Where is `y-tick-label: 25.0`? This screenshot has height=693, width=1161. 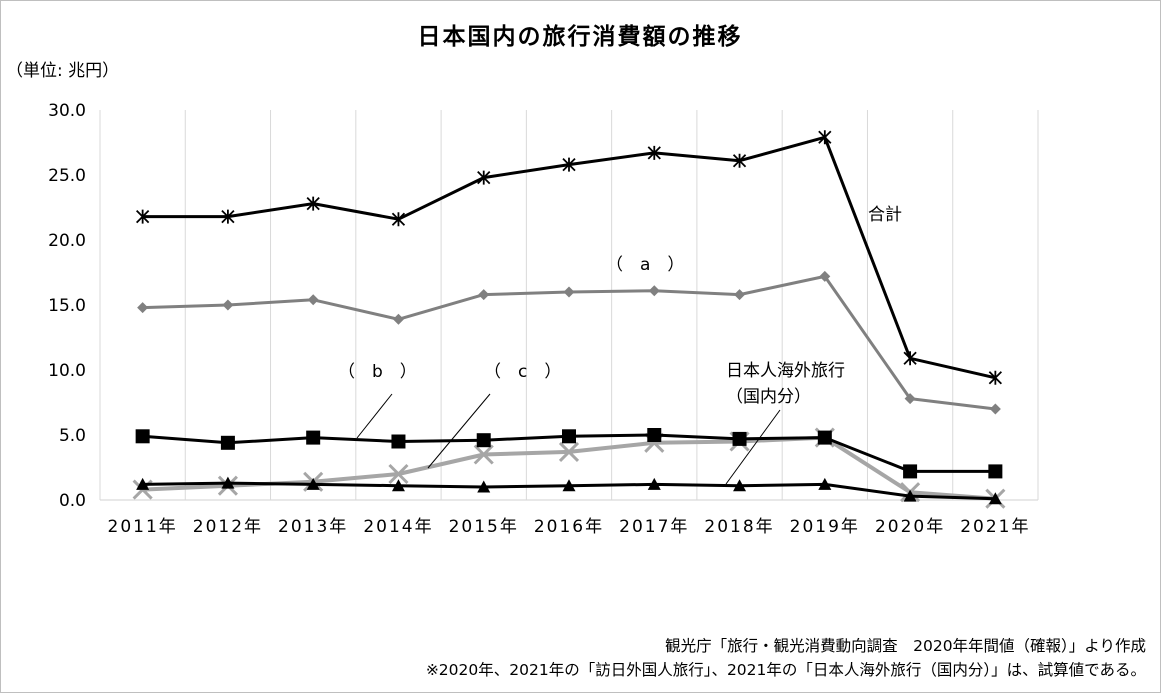 y-tick-label: 25.0 is located at coordinates (67, 176).